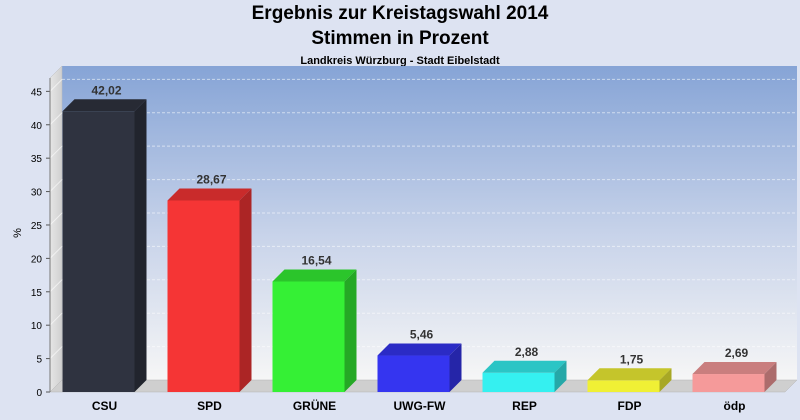 The image size is (800, 420). I want to click on bar-value-label: 42,02, so click(106, 90).